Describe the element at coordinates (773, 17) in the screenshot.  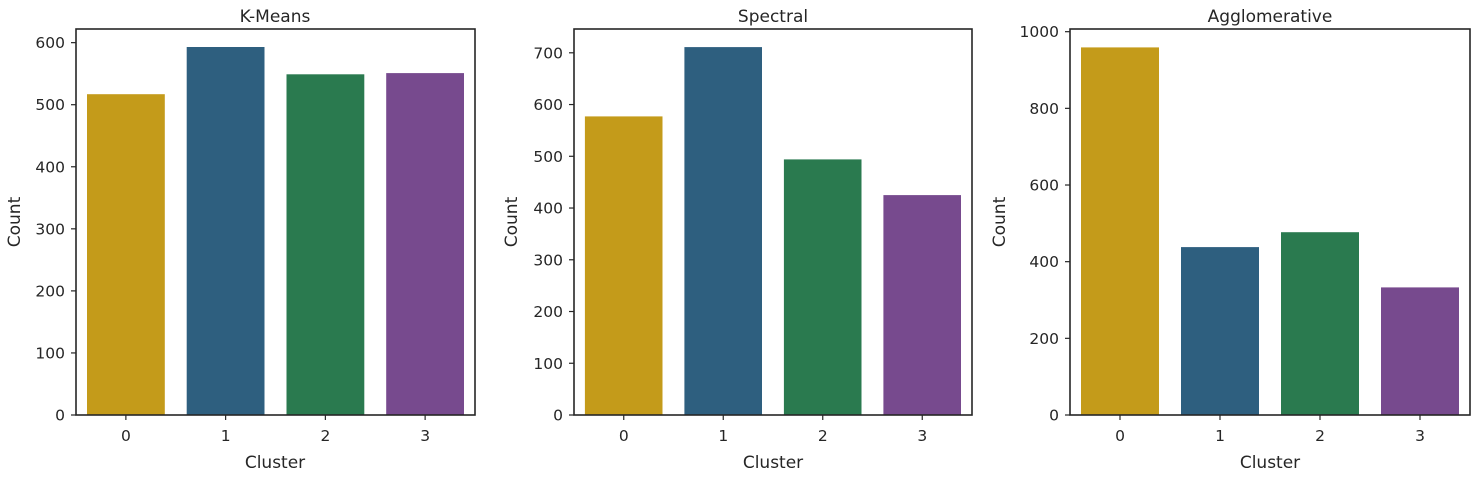
I see `chart-title: Spectral` at that location.